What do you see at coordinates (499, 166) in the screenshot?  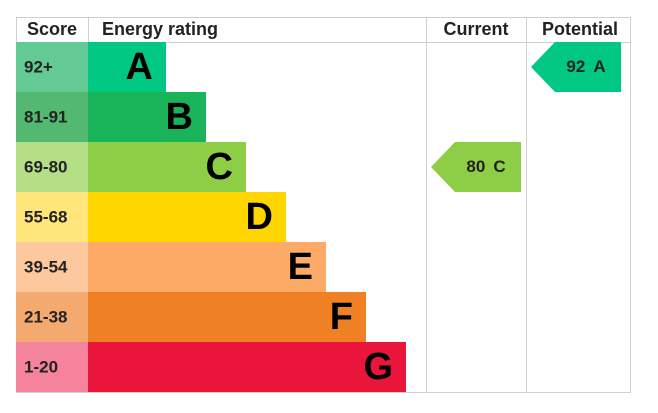 I see `current-letter: C` at bounding box center [499, 166].